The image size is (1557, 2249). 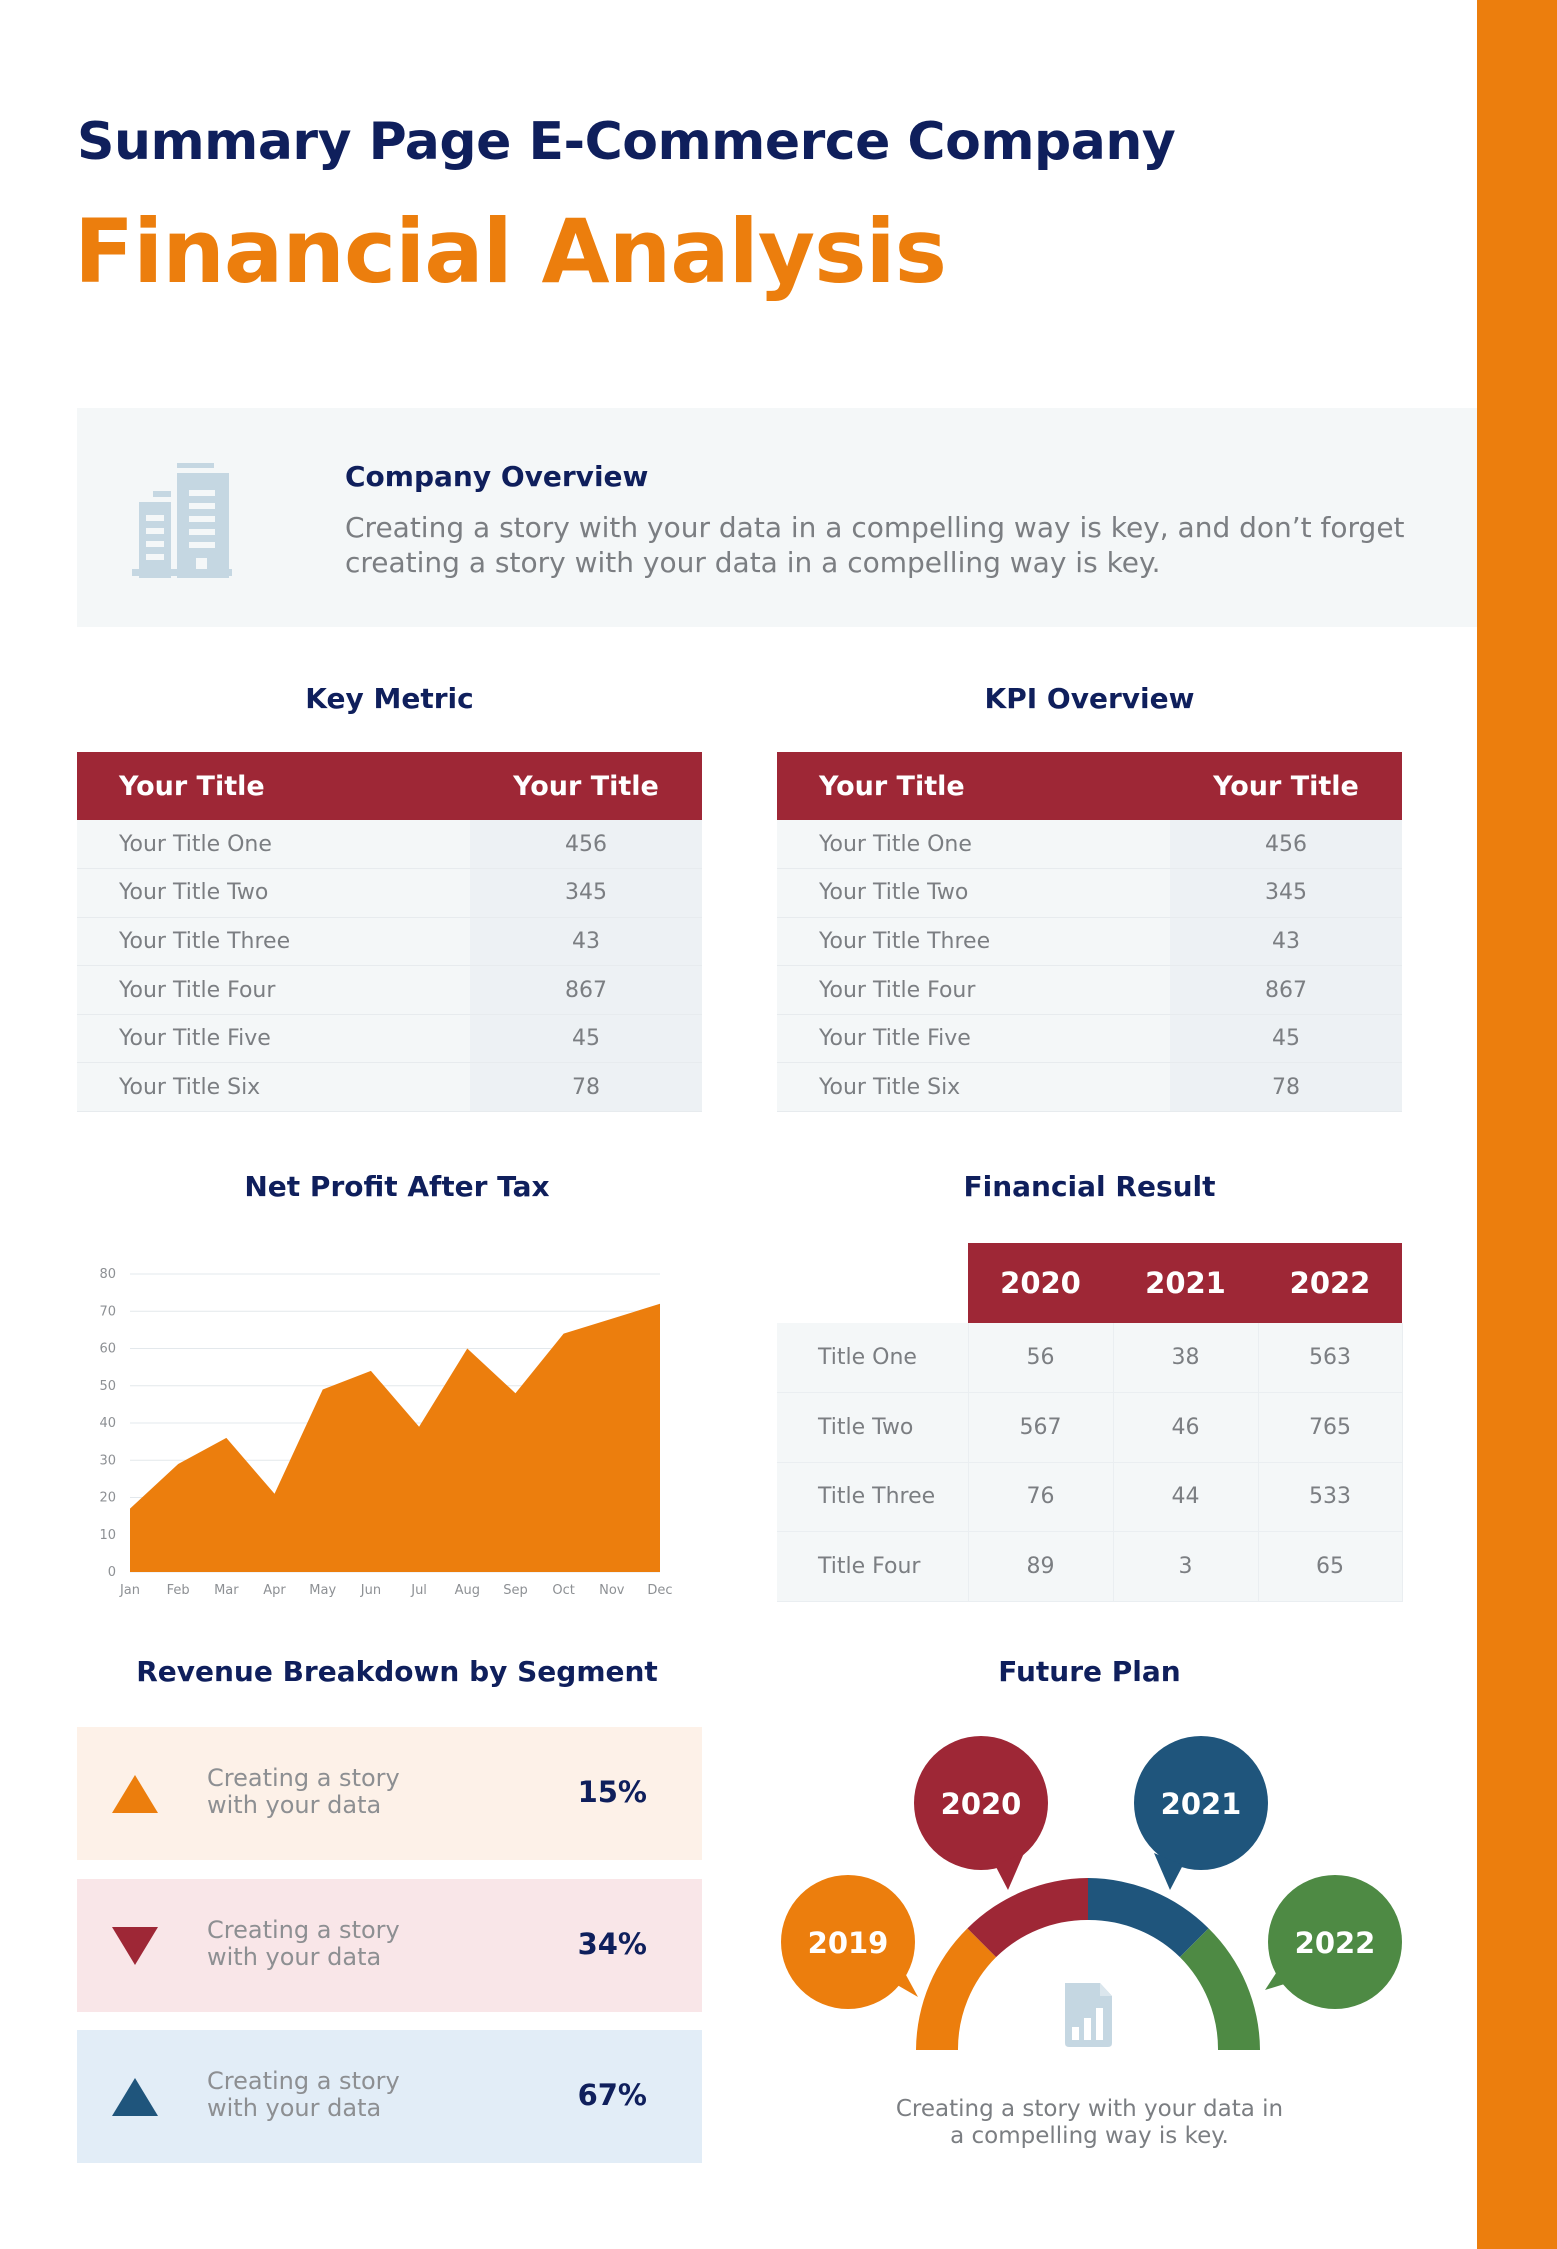 What do you see at coordinates (107, 1311) in the screenshot?
I see `y-tick-label: 70` at bounding box center [107, 1311].